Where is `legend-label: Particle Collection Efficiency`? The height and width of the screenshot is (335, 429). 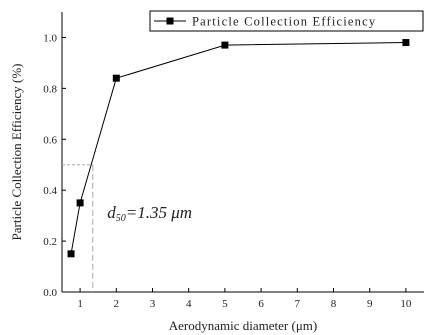 legend-label: Particle Collection Efficiency is located at coordinates (284, 22).